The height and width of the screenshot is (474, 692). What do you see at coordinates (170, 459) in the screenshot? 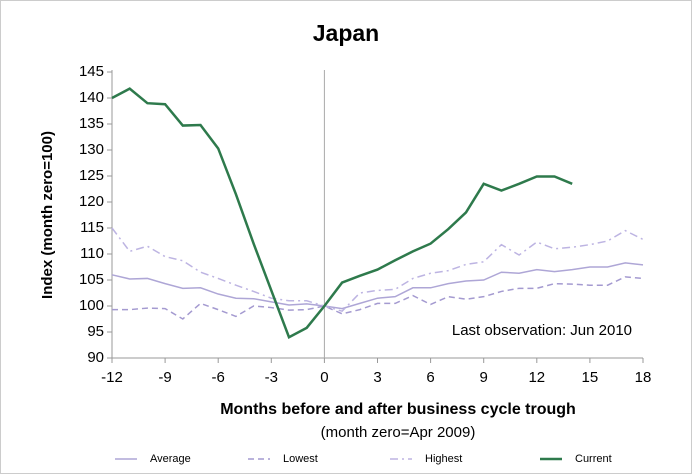
I see `legend-label: Average` at bounding box center [170, 459].